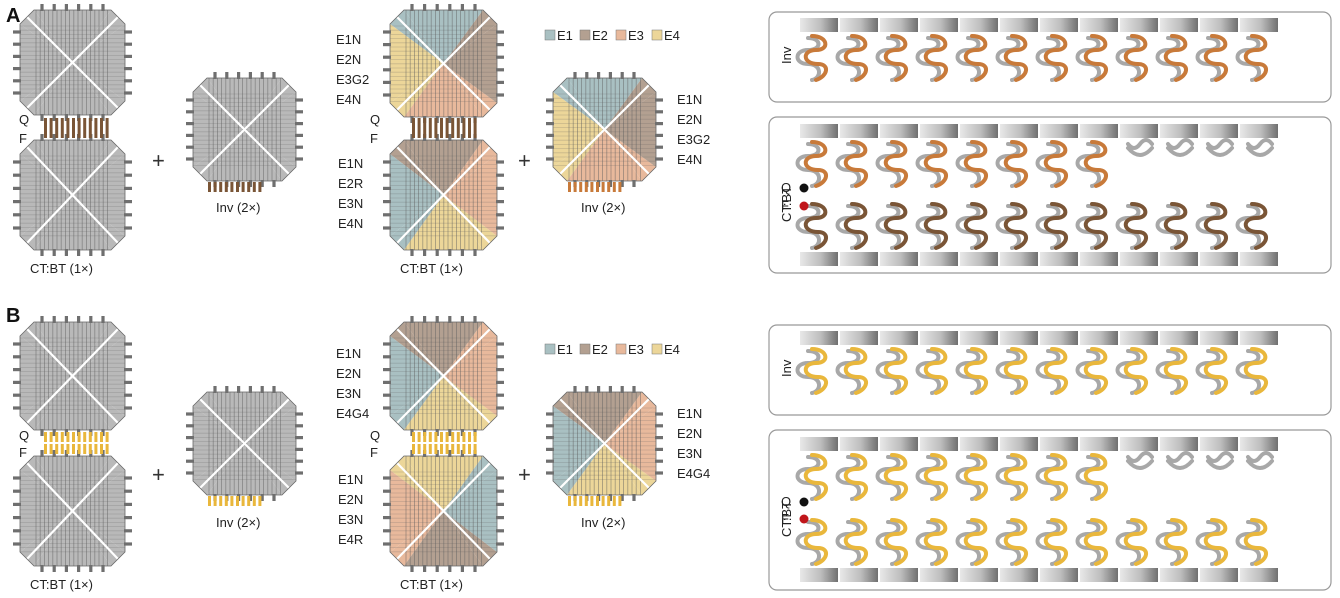 This screenshot has width=1340, height=598. I want to click on q-right-label-b: Q, so click(786, 501).